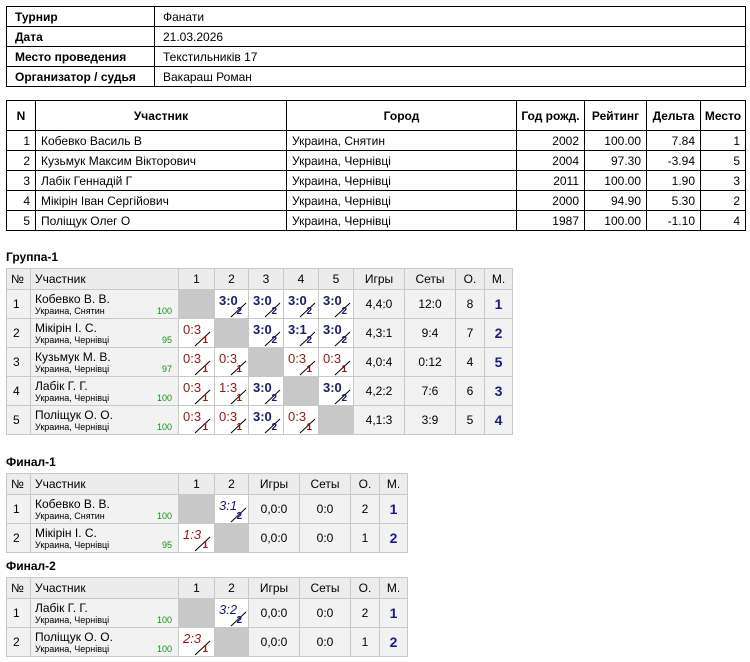 The height and width of the screenshot is (662, 750). I want to click on column-header: 2, so click(231, 484).